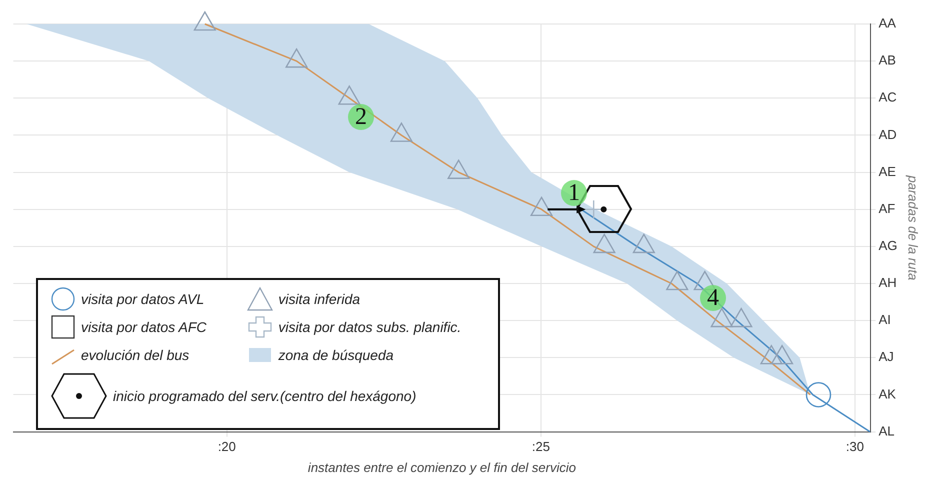 This screenshot has height=482, width=928. What do you see at coordinates (887, 282) in the screenshot?
I see `y-tick-label: AH` at bounding box center [887, 282].